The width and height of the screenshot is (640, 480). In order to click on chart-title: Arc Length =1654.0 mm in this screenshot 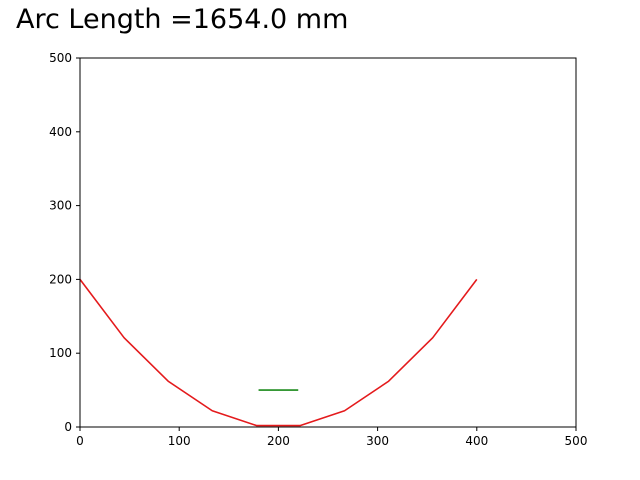, I will do `click(182, 19)`.